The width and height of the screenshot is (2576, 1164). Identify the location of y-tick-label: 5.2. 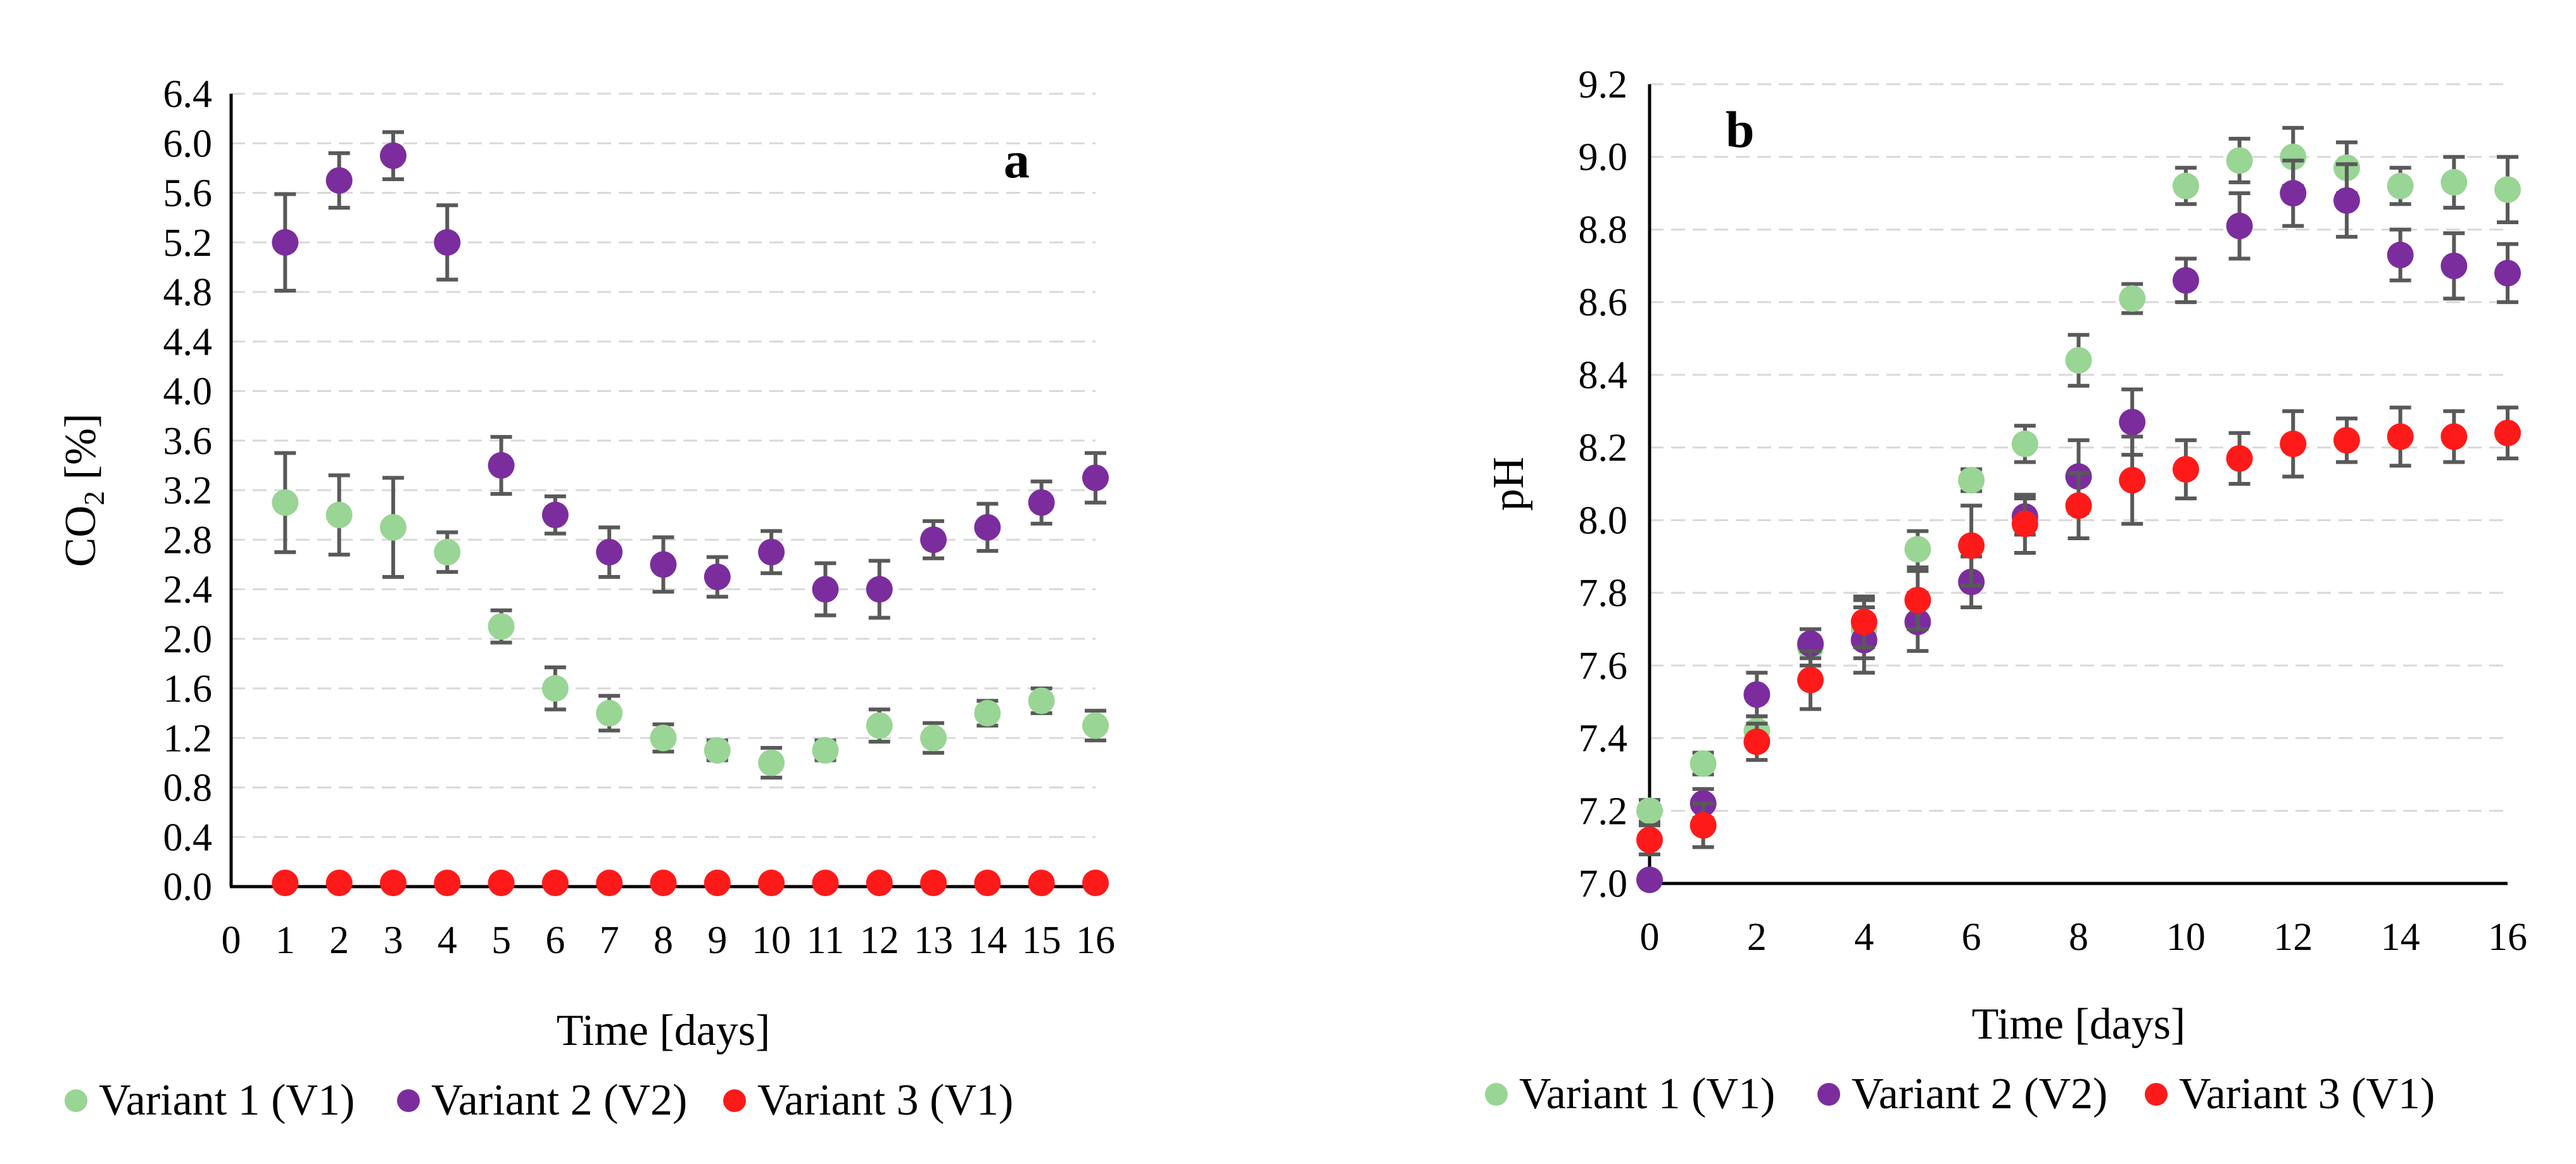
(188, 244).